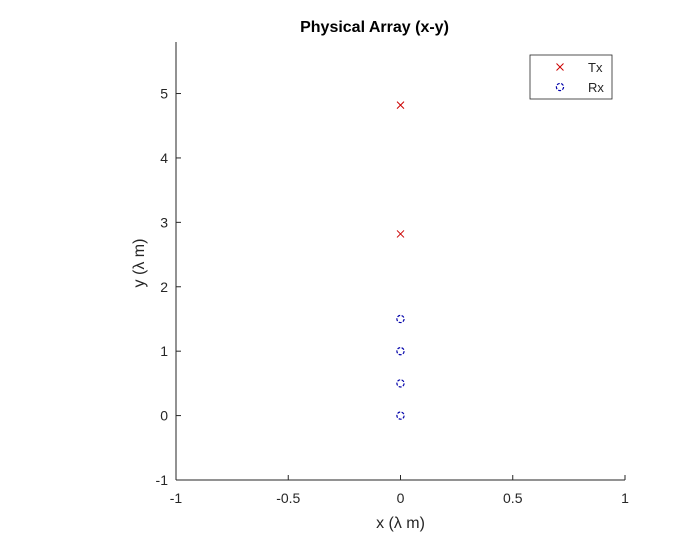  I want to click on legend: Tx Rx, so click(571, 77).